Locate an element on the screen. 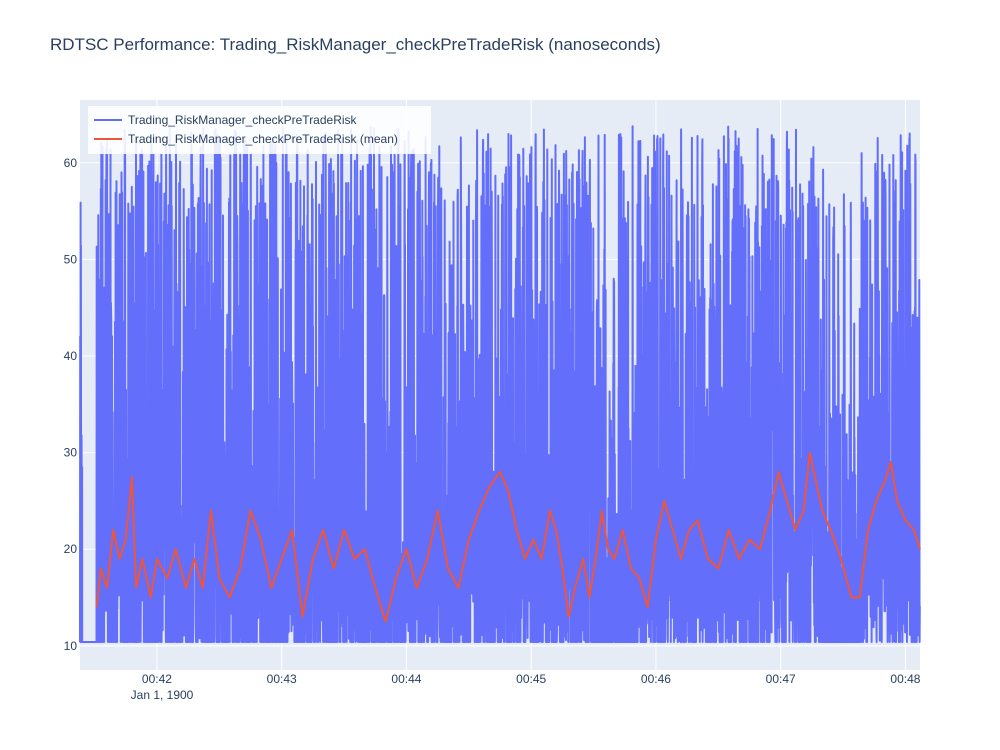 This screenshot has height=750, width=1000. x-tick-label: 00:46 is located at coordinates (656, 679).